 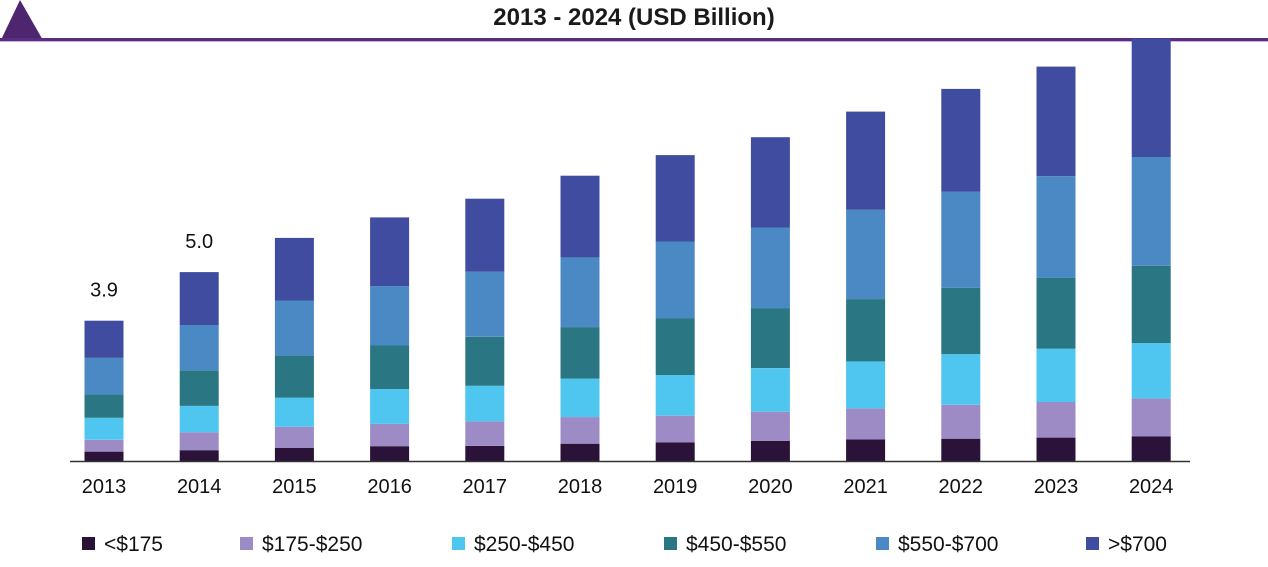 What do you see at coordinates (961, 140) in the screenshot?
I see `bar-segment-2022-s5` at bounding box center [961, 140].